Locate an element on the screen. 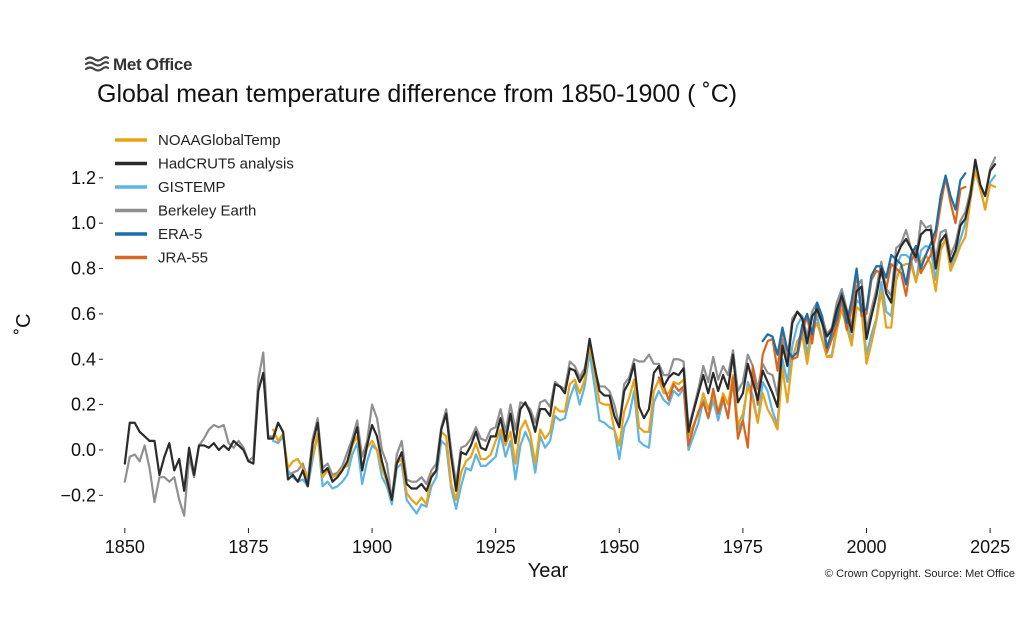 Image resolution: width=1031 pixels, height=617 pixels. y-tick-label: 0.0 is located at coordinates (83, 450).